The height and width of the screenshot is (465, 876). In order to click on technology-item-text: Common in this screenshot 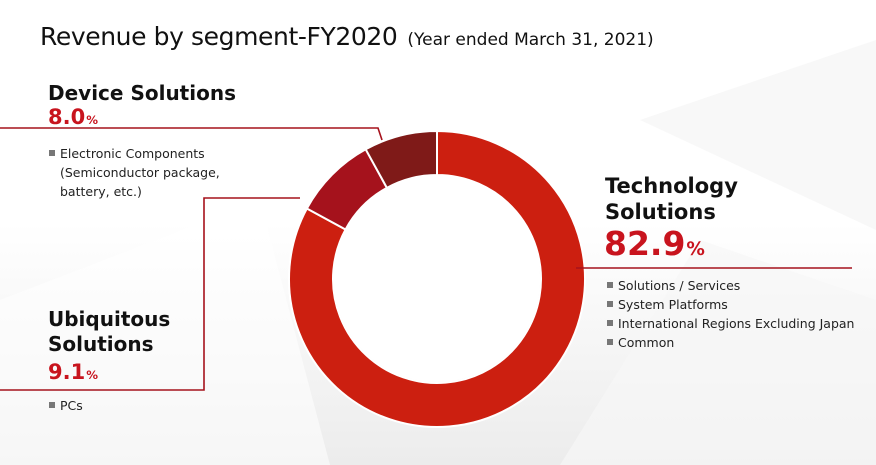, I will do `click(646, 342)`.